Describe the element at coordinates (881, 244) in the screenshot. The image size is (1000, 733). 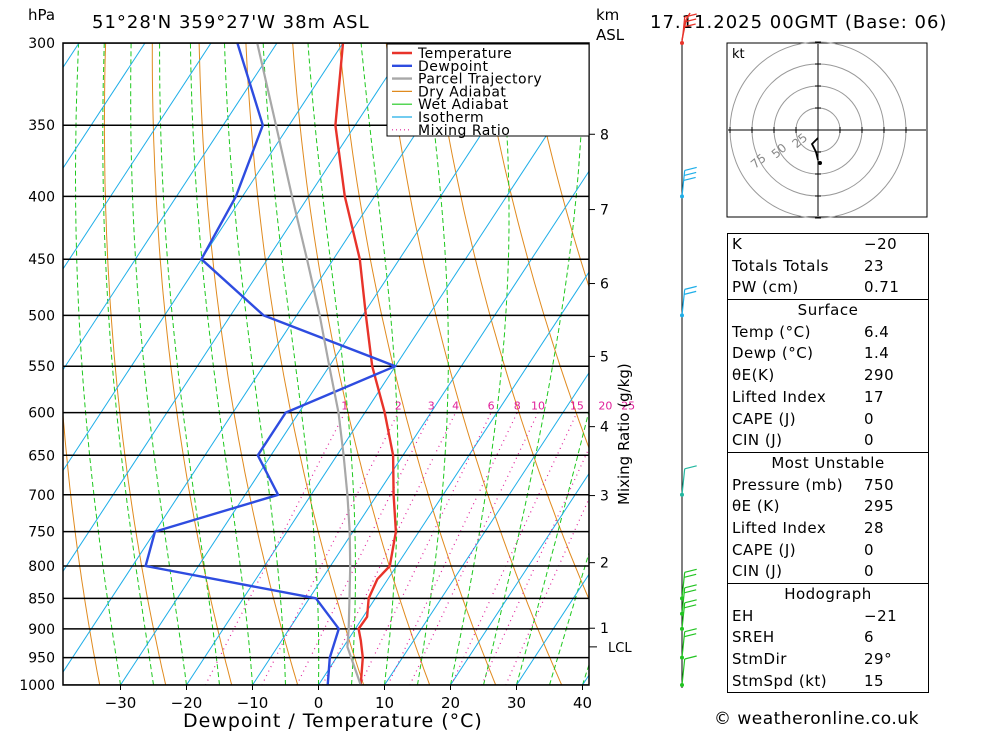
I see `k-index-value: −20` at that location.